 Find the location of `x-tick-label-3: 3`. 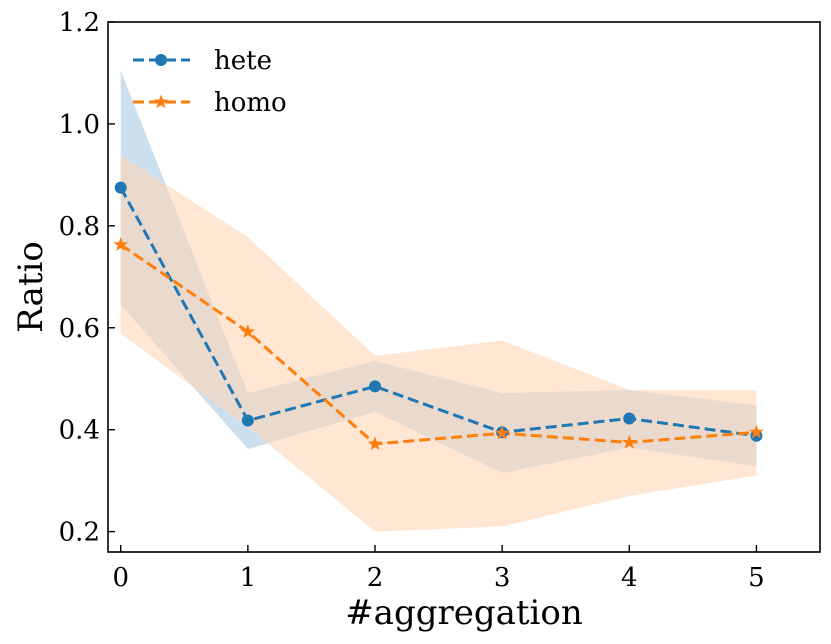

x-tick-label-3: 3 is located at coordinates (502, 578).